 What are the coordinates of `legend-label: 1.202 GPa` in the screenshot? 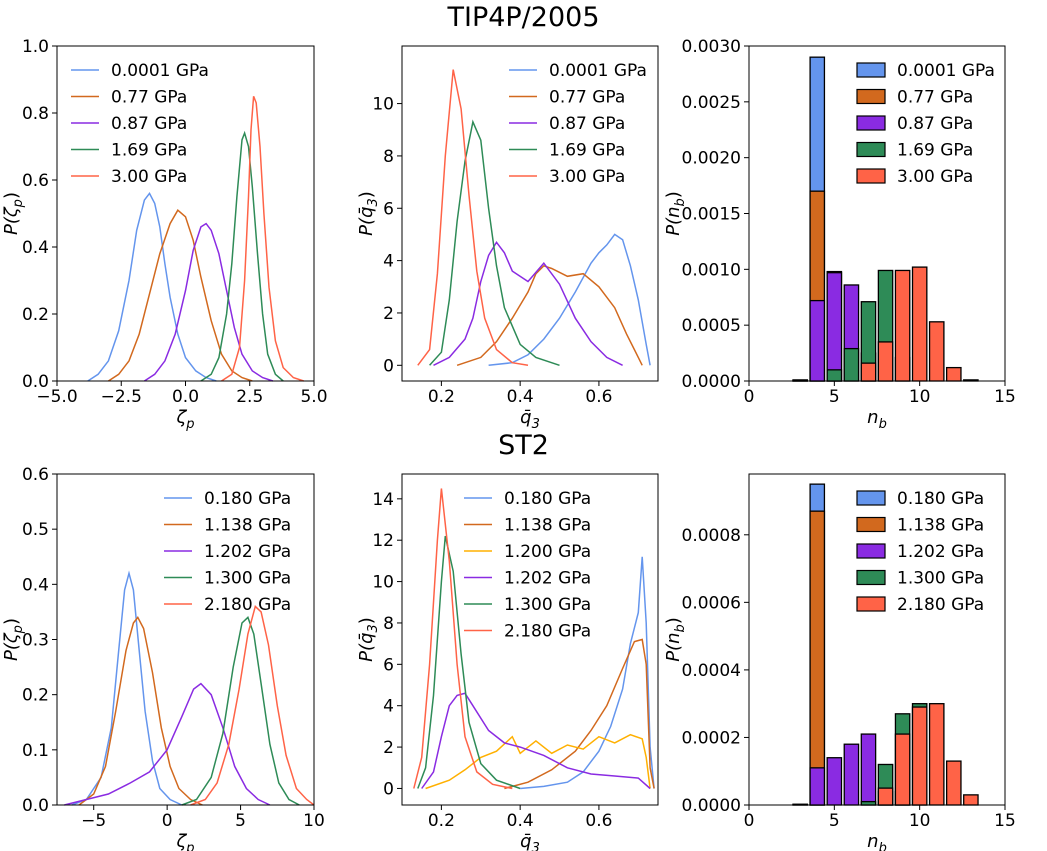 It's located at (940, 552).